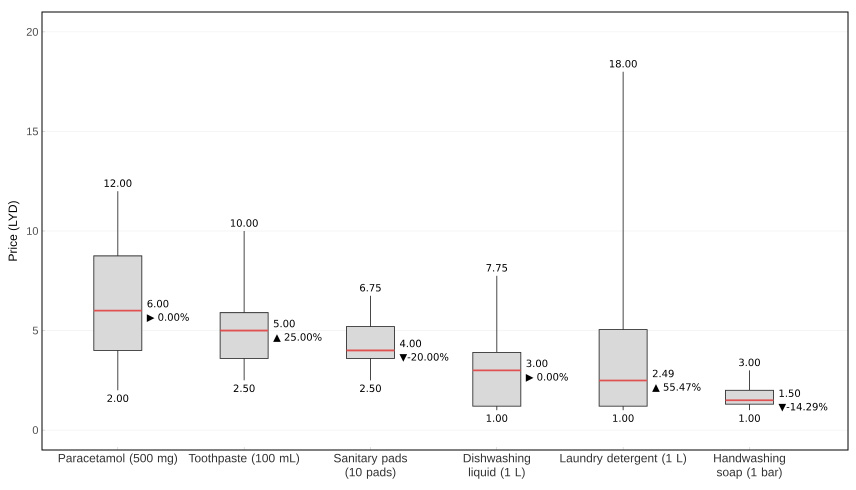  What do you see at coordinates (35, 330) in the screenshot?
I see `y-tick-label: 5` at bounding box center [35, 330].